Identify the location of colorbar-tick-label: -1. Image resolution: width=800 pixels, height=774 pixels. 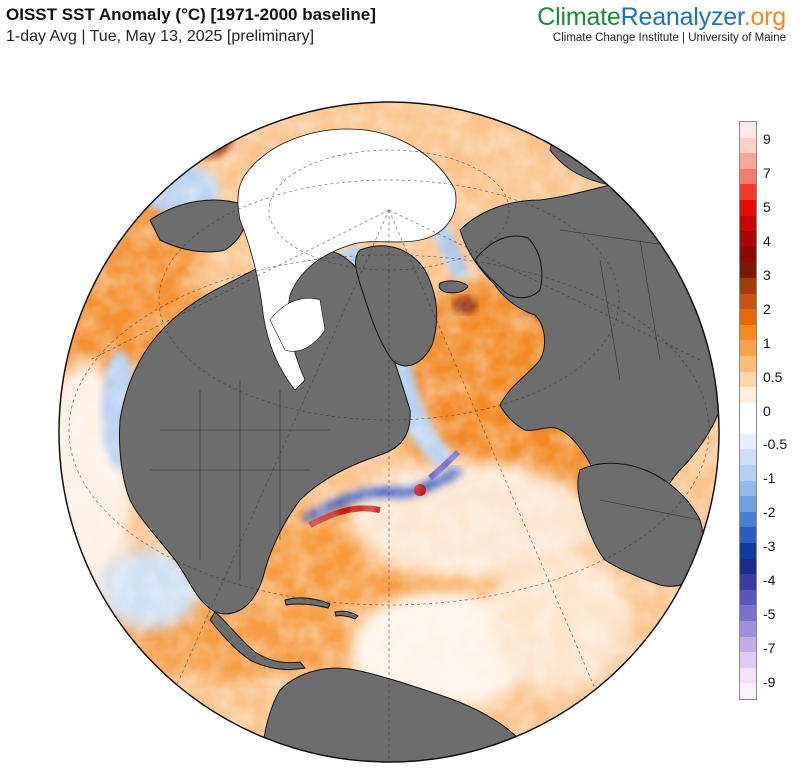
(769, 478).